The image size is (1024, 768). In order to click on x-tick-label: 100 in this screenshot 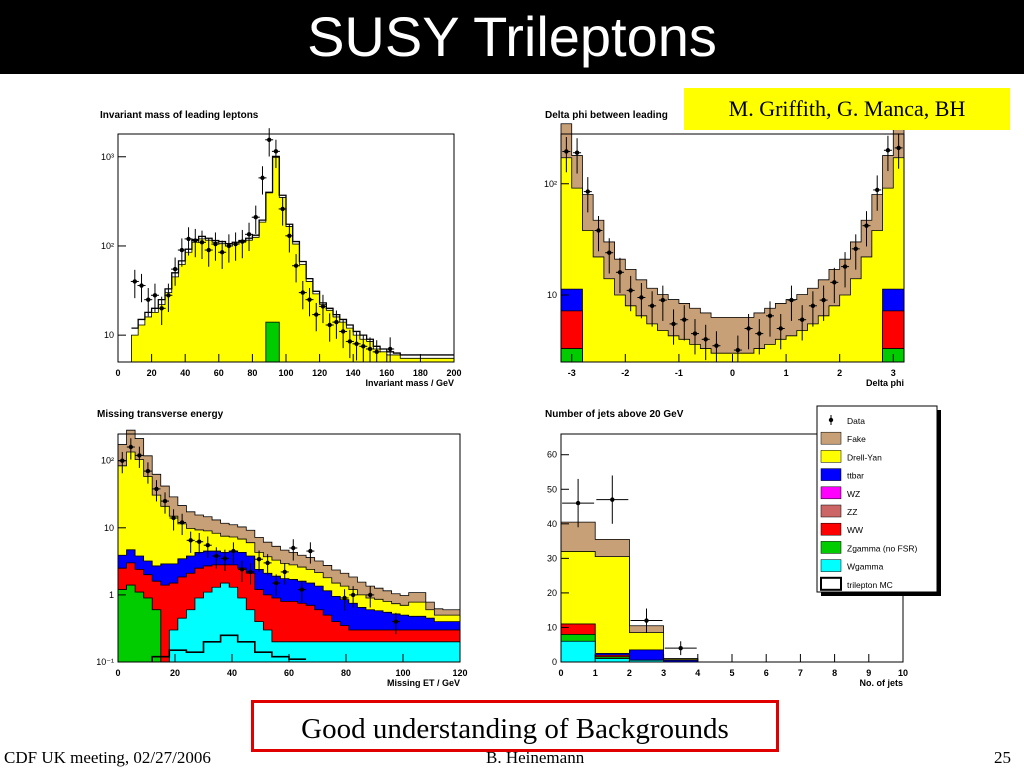, I will do `click(402, 673)`.